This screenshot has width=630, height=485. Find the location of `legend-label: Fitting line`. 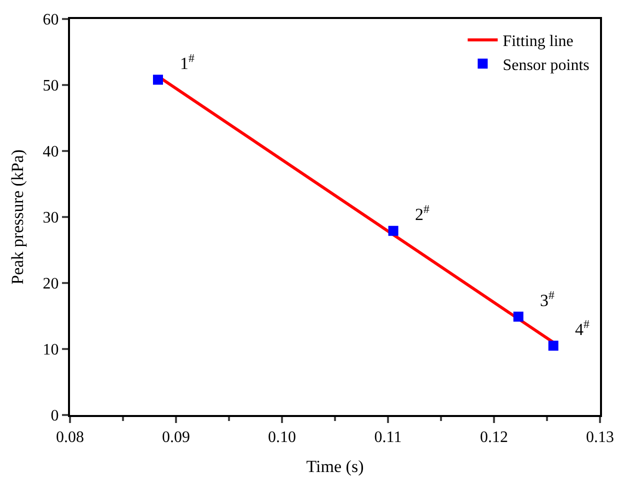

legend-label: Fitting line is located at coordinates (538, 41).